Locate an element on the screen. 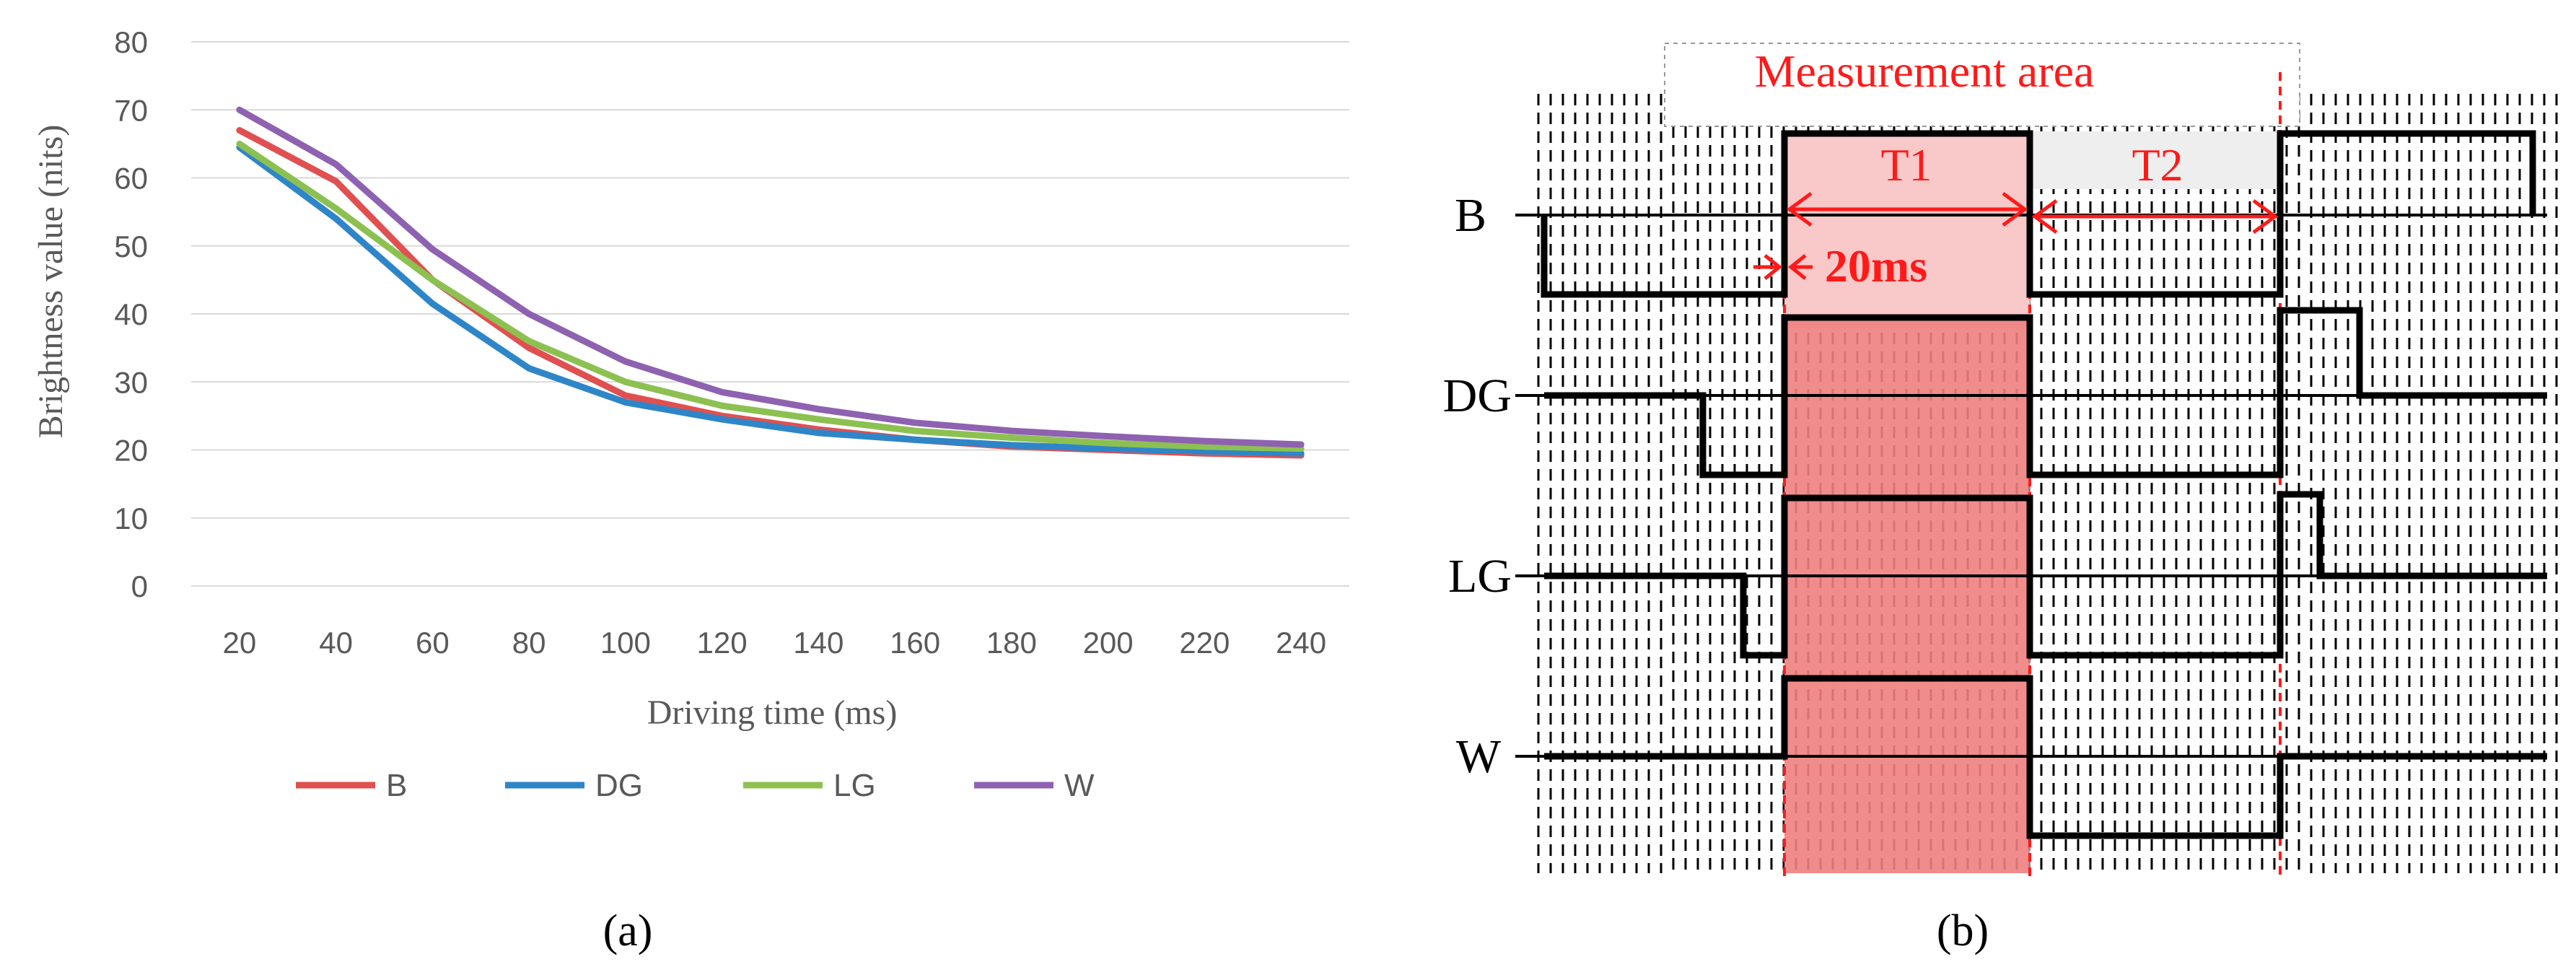  y-axis-ticks: 0 10 20 30 40 50 60 70 80 is located at coordinates (131, 314).